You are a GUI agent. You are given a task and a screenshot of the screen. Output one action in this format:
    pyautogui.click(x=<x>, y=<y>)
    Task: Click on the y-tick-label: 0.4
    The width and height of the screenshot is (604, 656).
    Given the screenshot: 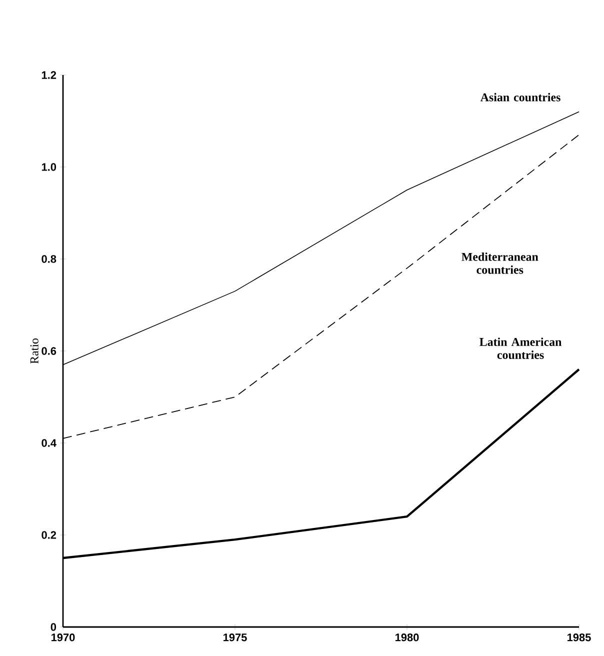 What is the action you would take?
    pyautogui.click(x=49, y=443)
    